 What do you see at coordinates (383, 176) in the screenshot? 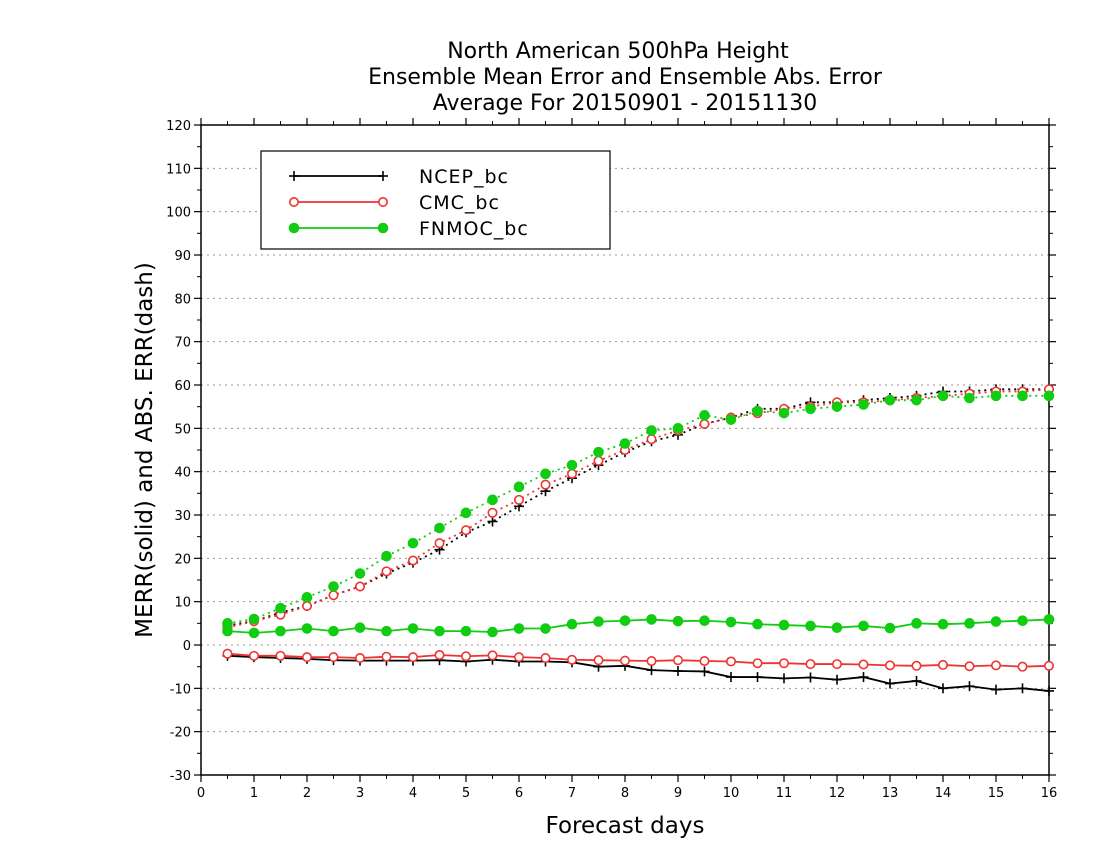
I see `legend-marker-end-ncep-bc` at bounding box center [383, 176].